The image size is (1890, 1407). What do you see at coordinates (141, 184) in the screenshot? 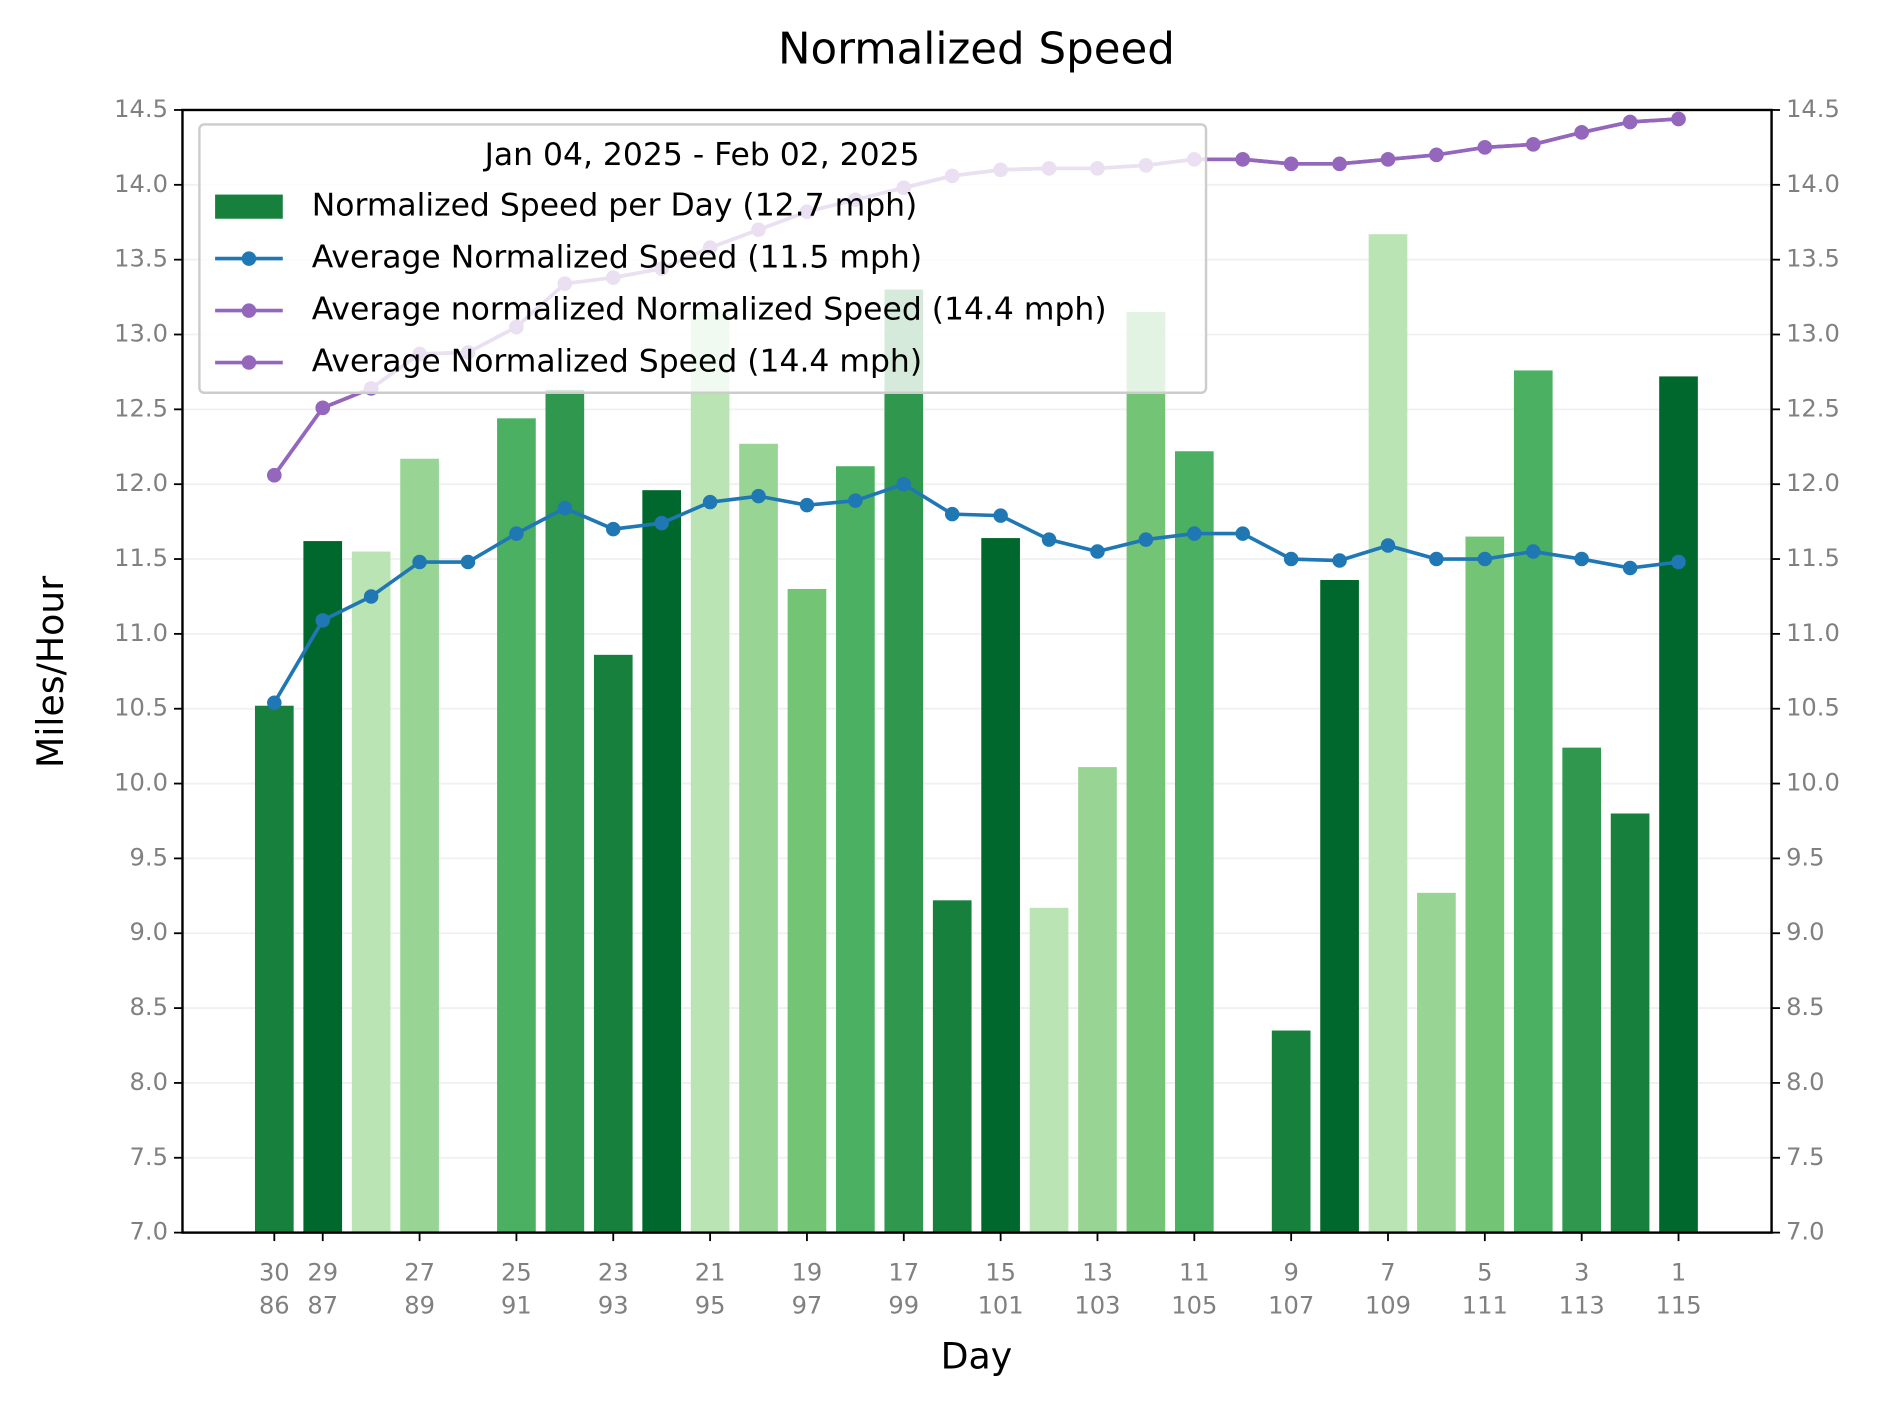
I see `y-tick-label: 14.0` at bounding box center [141, 184].